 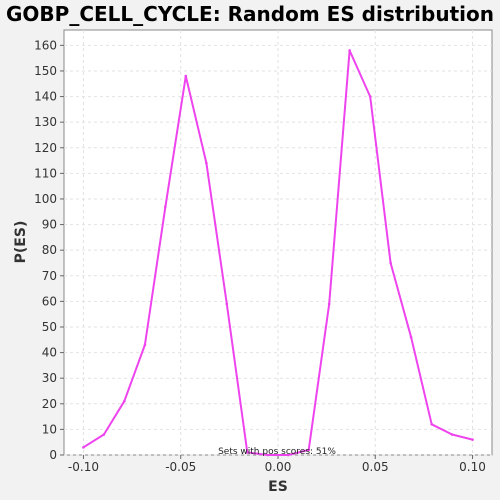 I want to click on y-tick-label: 60, so click(x=49, y=301).